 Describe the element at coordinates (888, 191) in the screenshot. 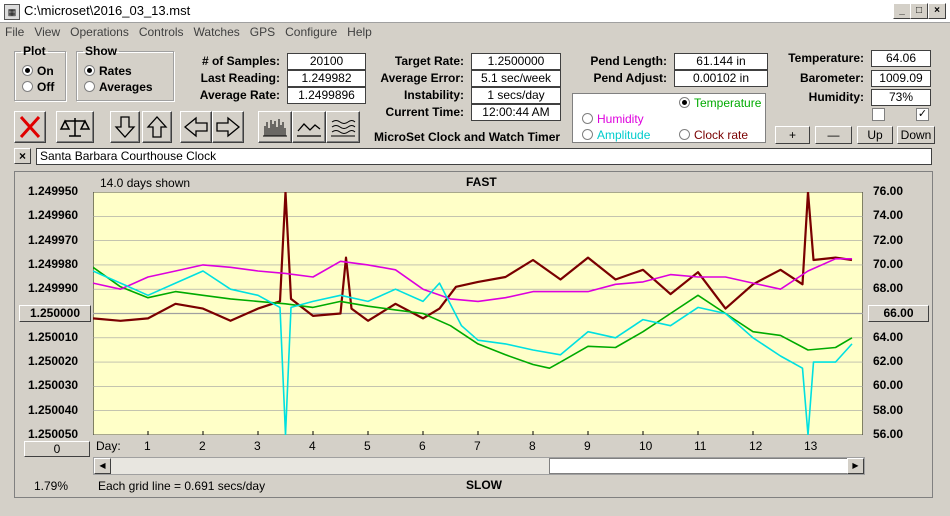

I see `right-tick-label: 76.00` at that location.